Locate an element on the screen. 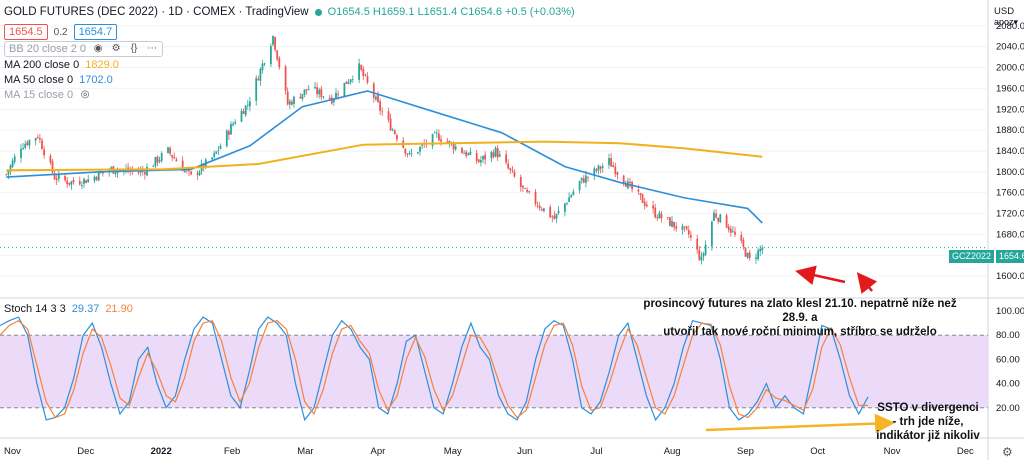 This screenshot has width=1024, height=465. time-tick-label: Dec is located at coordinates (85, 451).